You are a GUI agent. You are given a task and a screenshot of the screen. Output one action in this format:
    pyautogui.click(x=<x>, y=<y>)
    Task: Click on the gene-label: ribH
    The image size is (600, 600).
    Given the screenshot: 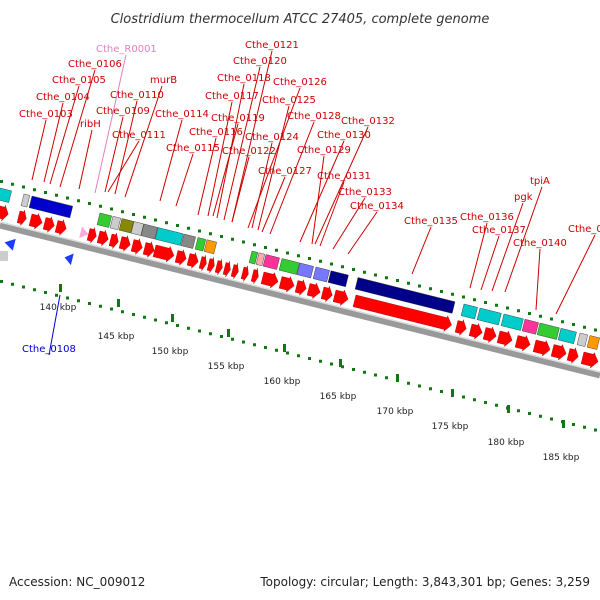 What is the action you would take?
    pyautogui.click(x=90, y=124)
    